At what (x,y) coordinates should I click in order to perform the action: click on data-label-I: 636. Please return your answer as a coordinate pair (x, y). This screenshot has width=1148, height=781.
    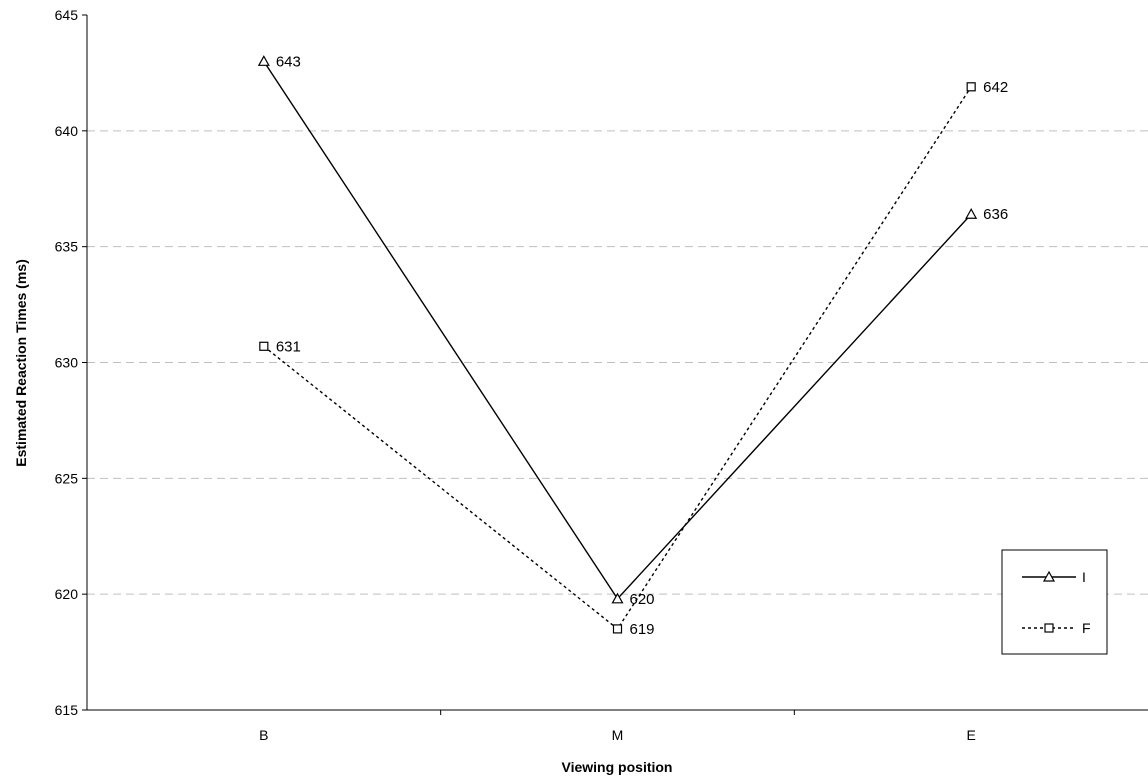
    Looking at the image, I should click on (995, 214).